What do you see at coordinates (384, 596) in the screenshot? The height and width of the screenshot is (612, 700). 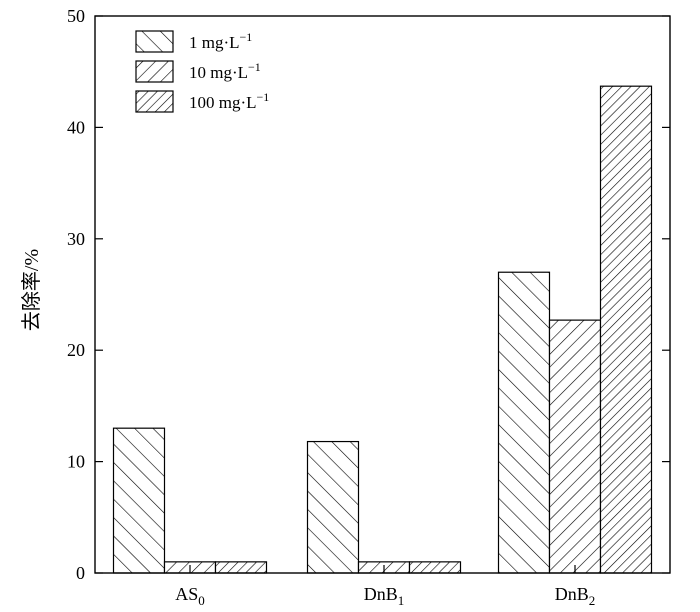 I see `x-category-label: DnB1` at bounding box center [384, 596].